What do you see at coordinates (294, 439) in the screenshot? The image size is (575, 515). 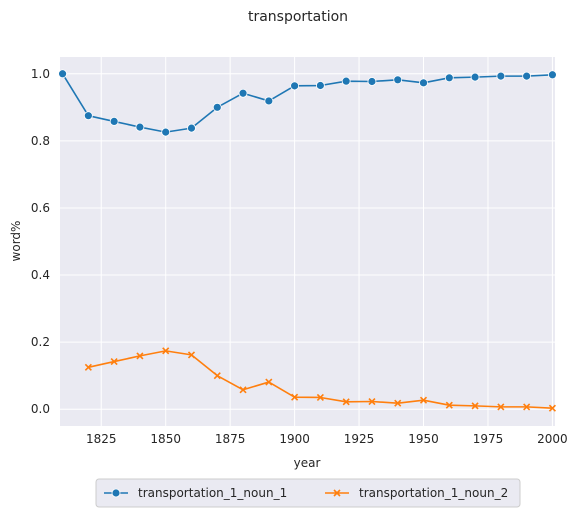 I see `x-tick-label: 1900` at bounding box center [294, 439].